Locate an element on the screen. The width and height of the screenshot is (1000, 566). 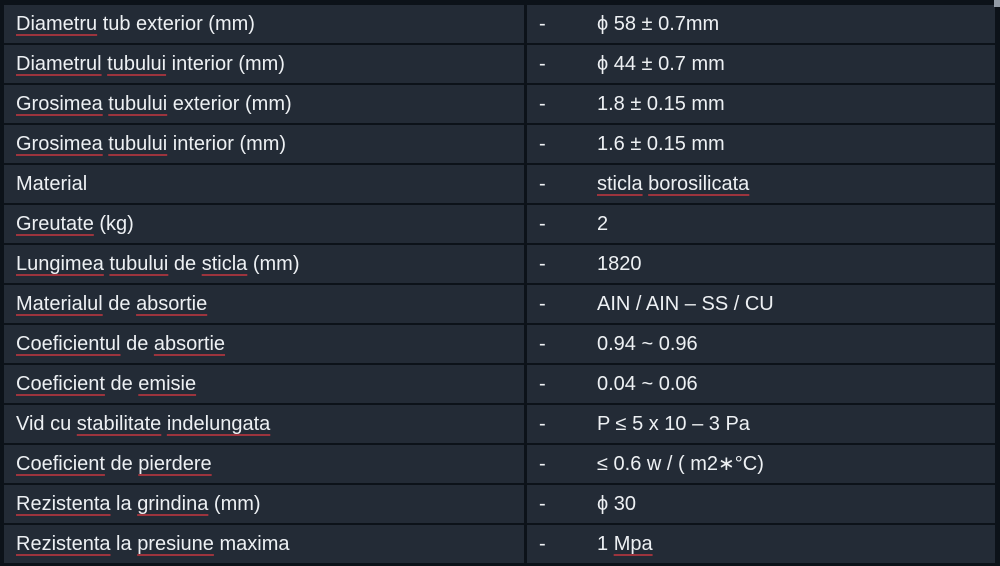
text-fragment: de is located at coordinates (121, 464).